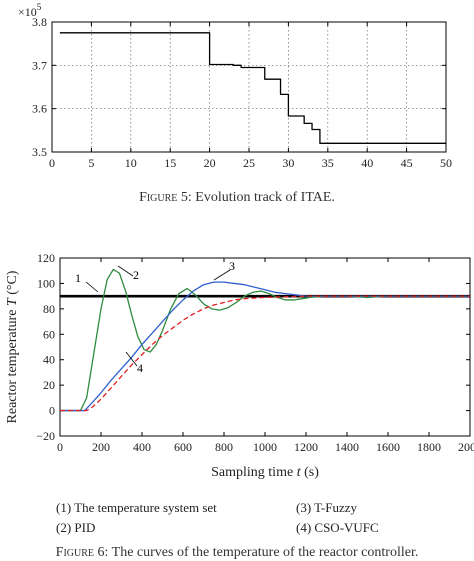 This screenshot has width=474, height=561. What do you see at coordinates (265, 197) in the screenshot?
I see `figure-5-caption-text: Evolution track of ITAE.` at bounding box center [265, 197].